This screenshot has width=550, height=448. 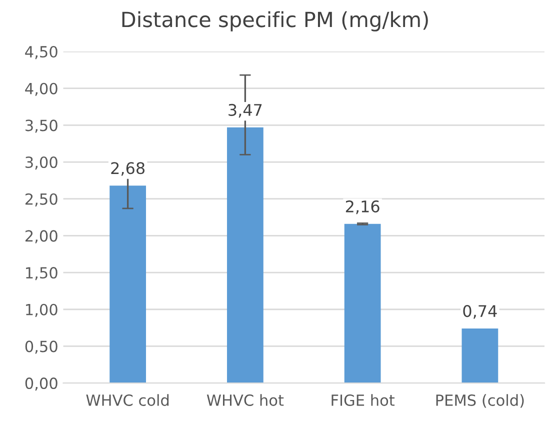 What do you see at coordinates (245, 111) in the screenshot?
I see `data-label: 3,47` at bounding box center [245, 111].